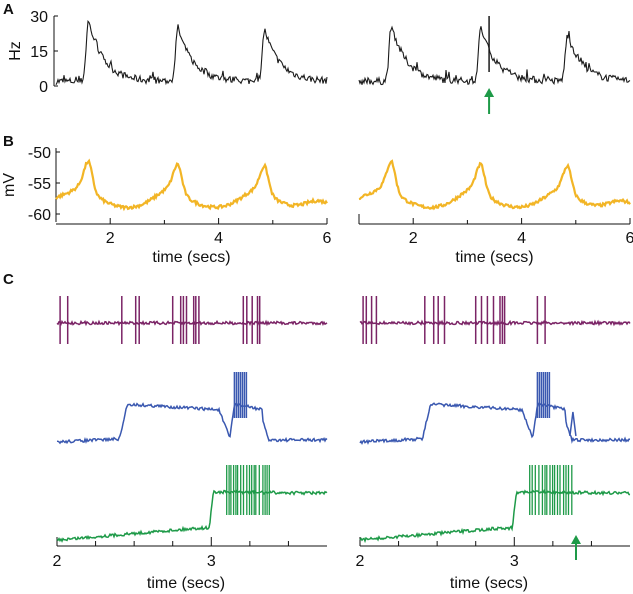 This screenshot has height=594, width=633. What do you see at coordinates (494, 185) in the screenshot?
I see `membrane-trace-right` at bounding box center [494, 185].